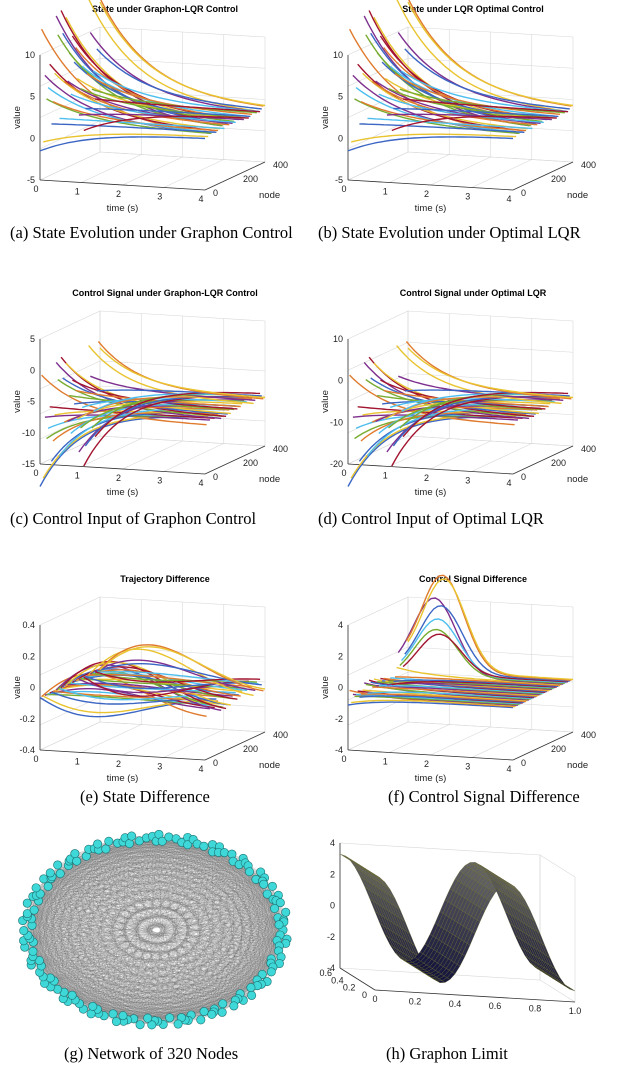  I want to click on y-tick-label: -15, so click(28, 464).